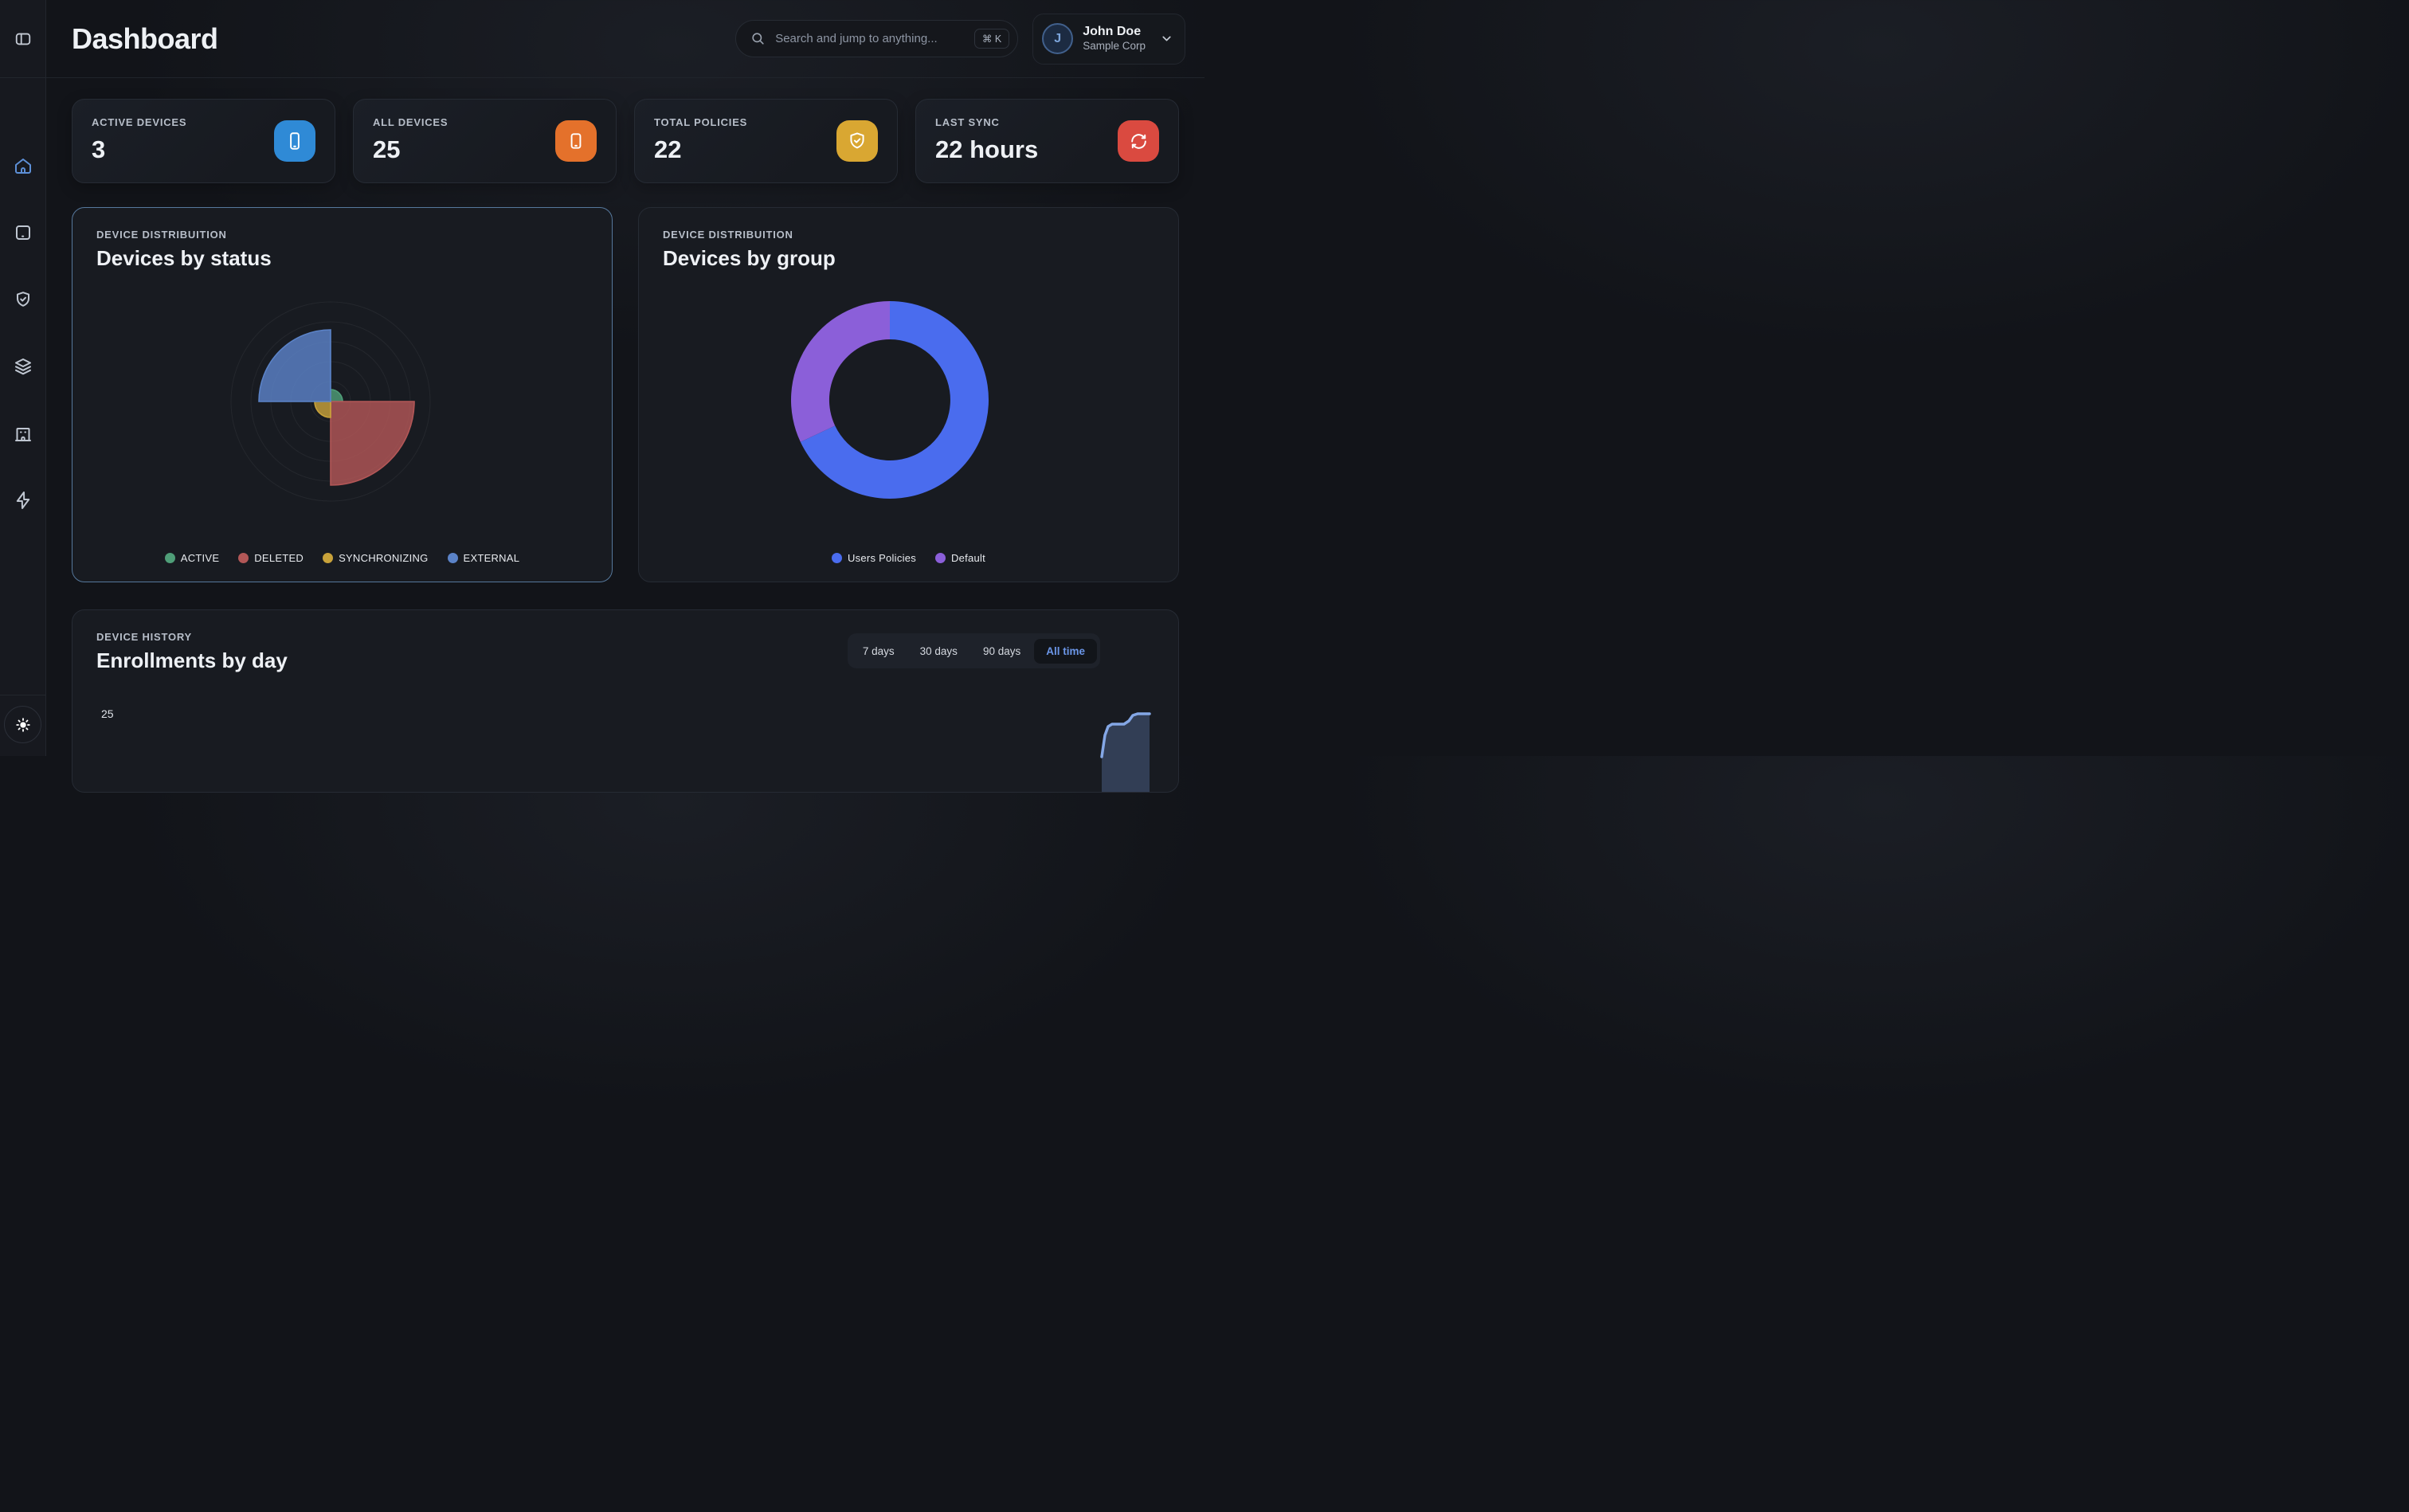 The width and height of the screenshot is (2409, 1512). I want to click on search-input, so click(870, 38).